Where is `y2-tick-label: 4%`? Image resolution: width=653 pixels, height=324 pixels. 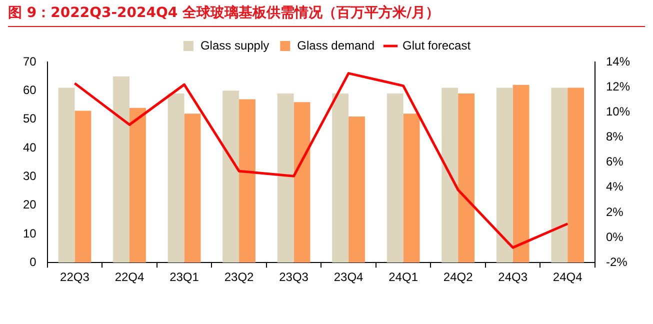 y2-tick-label: 4% is located at coordinates (615, 187).